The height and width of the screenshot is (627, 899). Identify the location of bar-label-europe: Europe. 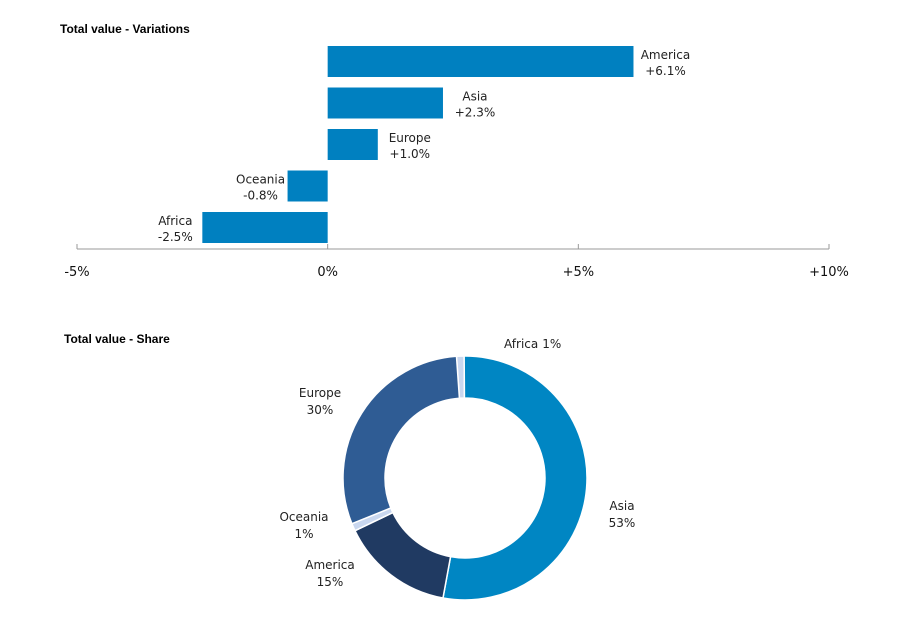
(410, 138).